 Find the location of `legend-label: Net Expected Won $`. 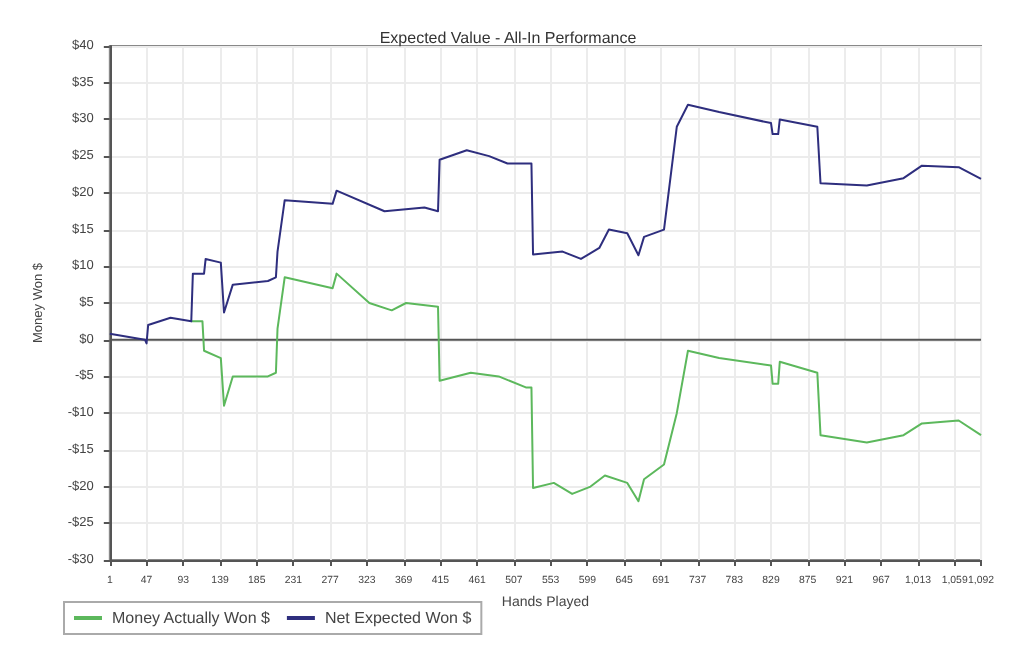

legend-label: Net Expected Won $ is located at coordinates (398, 618).